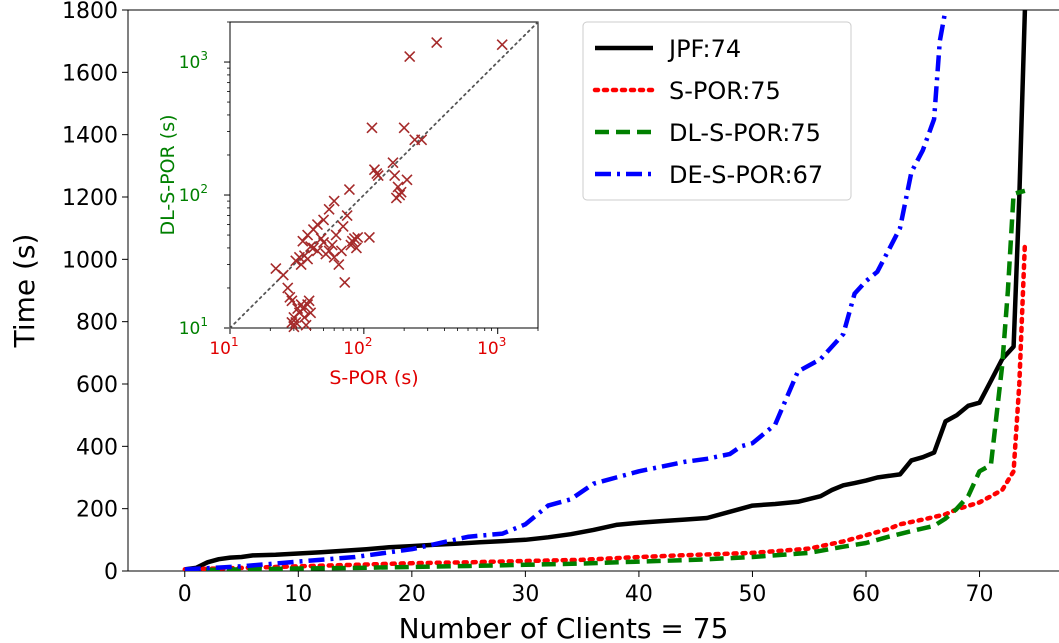 This screenshot has width=1059, height=643. What do you see at coordinates (298, 594) in the screenshot?
I see `x-tick-label: 10` at bounding box center [298, 594].